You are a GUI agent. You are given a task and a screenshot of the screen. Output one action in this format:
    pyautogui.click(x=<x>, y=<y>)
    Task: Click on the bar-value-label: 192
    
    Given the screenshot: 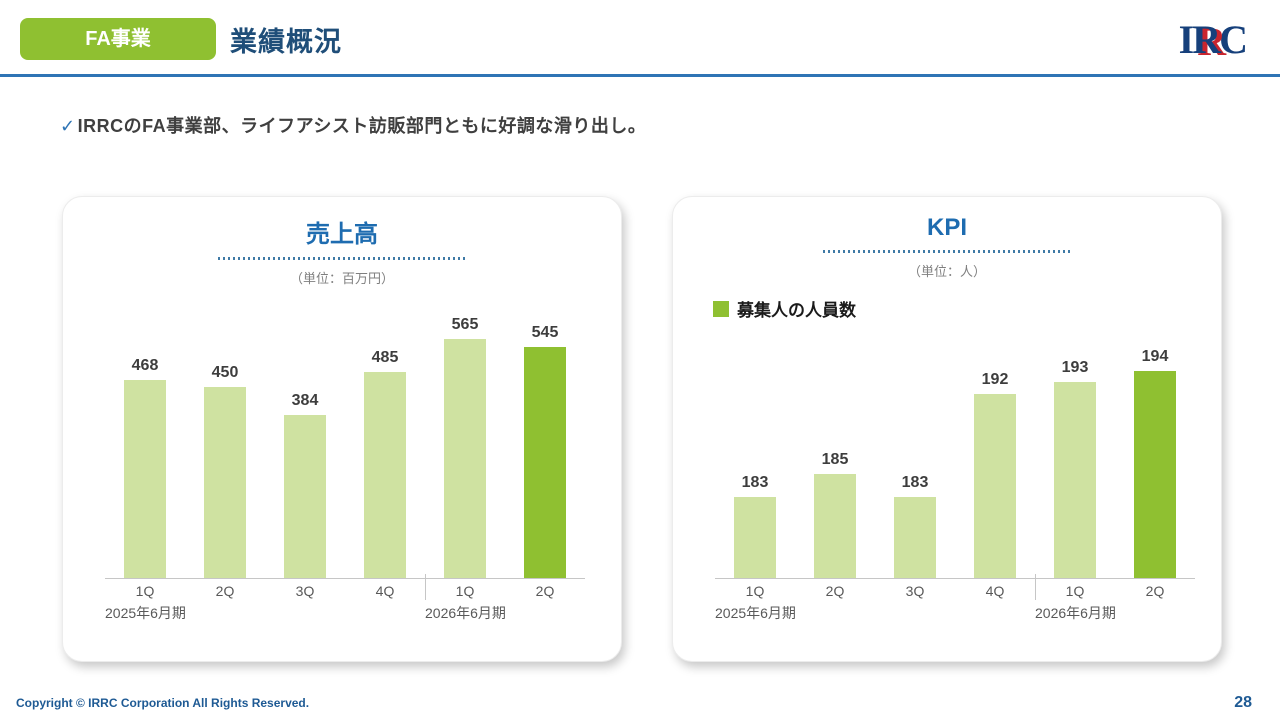 What is the action you would take?
    pyautogui.click(x=995, y=379)
    